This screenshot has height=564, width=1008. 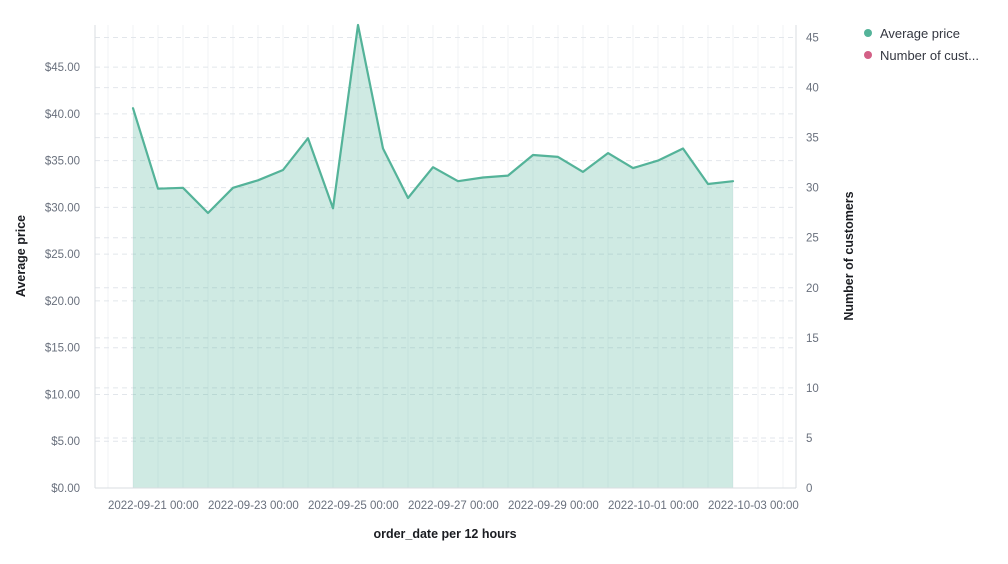 What do you see at coordinates (62, 208) in the screenshot?
I see `left-axis-tick-label: $30.00` at bounding box center [62, 208].